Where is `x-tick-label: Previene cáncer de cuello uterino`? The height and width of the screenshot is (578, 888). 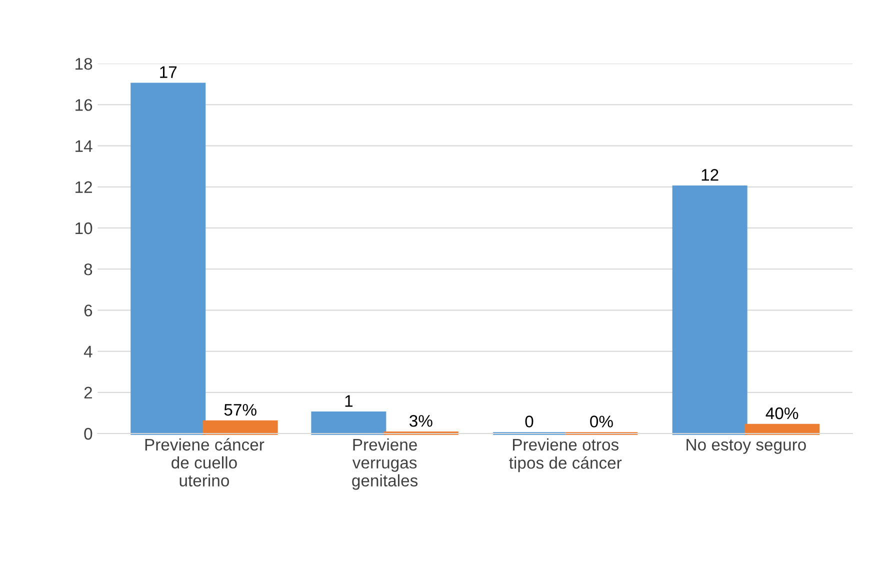
x-tick-label: Previene cáncer de cuello uterino is located at coordinates (204, 462).